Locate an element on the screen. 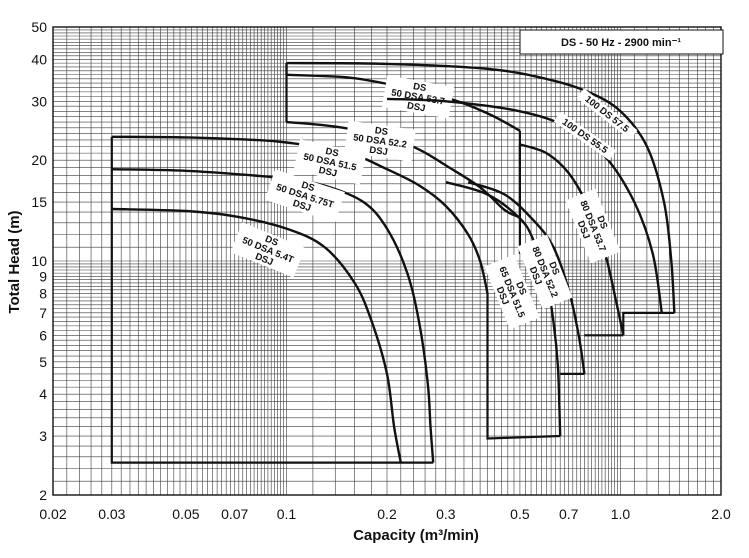 Image resolution: width=749 pixels, height=558 pixels. x-tick-label: 0.02 is located at coordinates (52, 514).